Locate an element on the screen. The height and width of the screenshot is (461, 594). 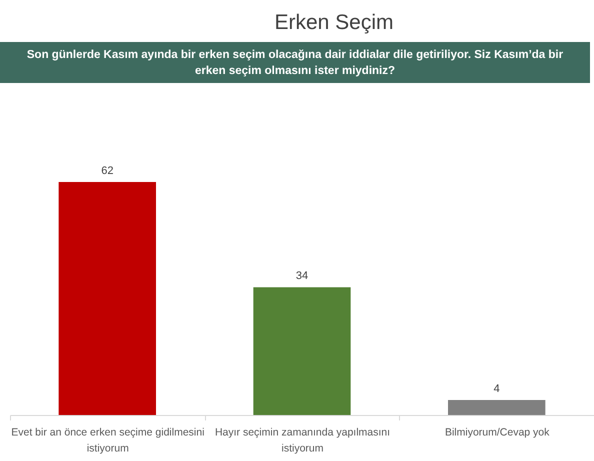
x-tick-label: Bilmiyorum/Cevap yok is located at coordinates (497, 432).